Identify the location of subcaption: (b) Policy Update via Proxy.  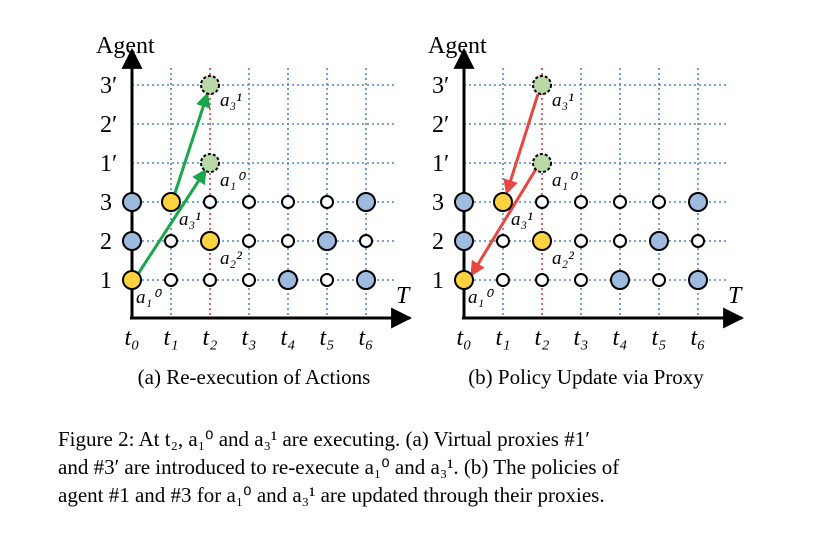
(586, 377).